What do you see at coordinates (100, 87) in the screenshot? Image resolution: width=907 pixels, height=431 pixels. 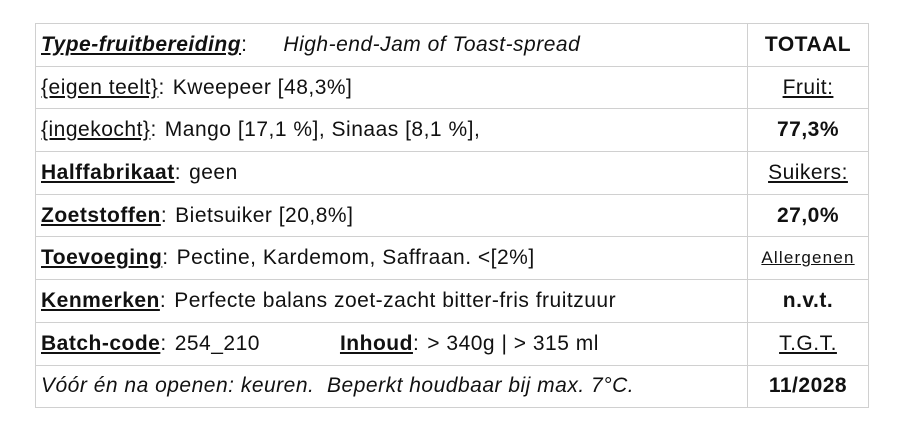 I see `label: {eigen teelt}` at bounding box center [100, 87].